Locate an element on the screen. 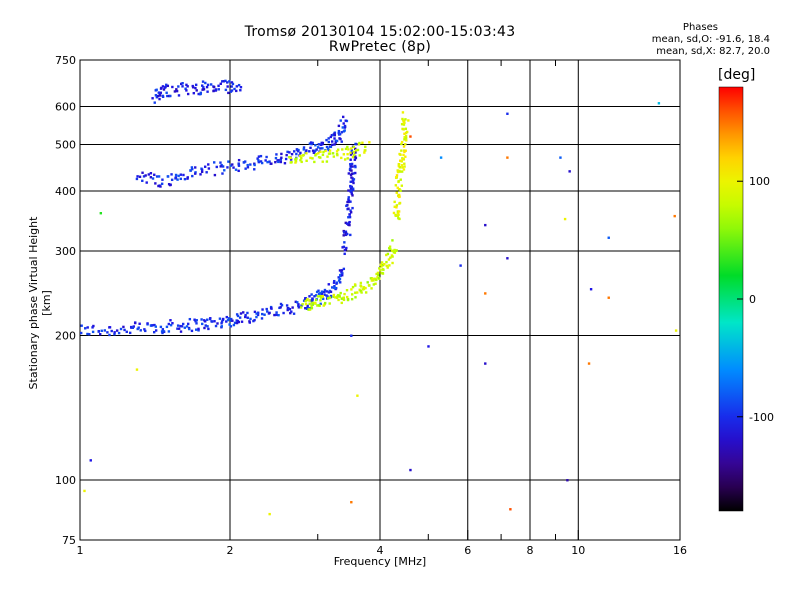 This screenshot has height=600, width=800. x-tick-label: 1 is located at coordinates (80, 550).